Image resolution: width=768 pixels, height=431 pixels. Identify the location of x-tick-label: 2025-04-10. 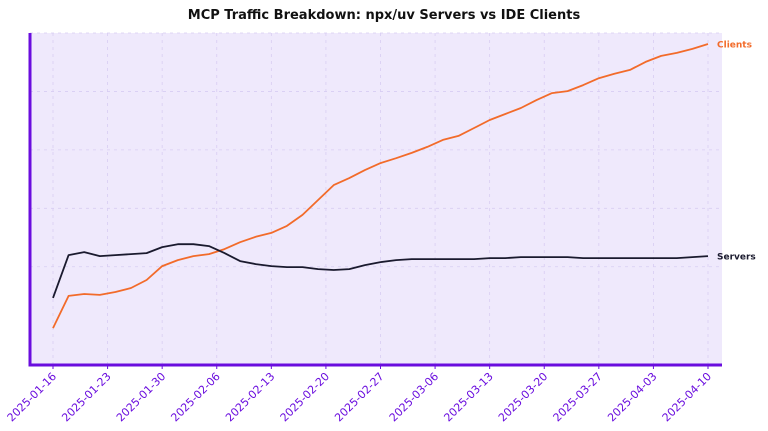
(687, 397).